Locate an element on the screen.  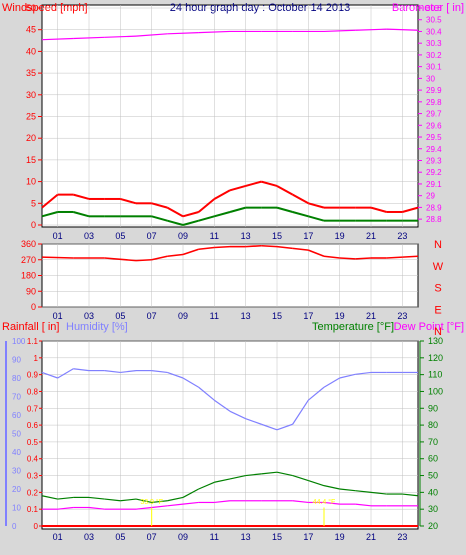
barometer-tick-label: 30.2 is located at coordinates (434, 55).